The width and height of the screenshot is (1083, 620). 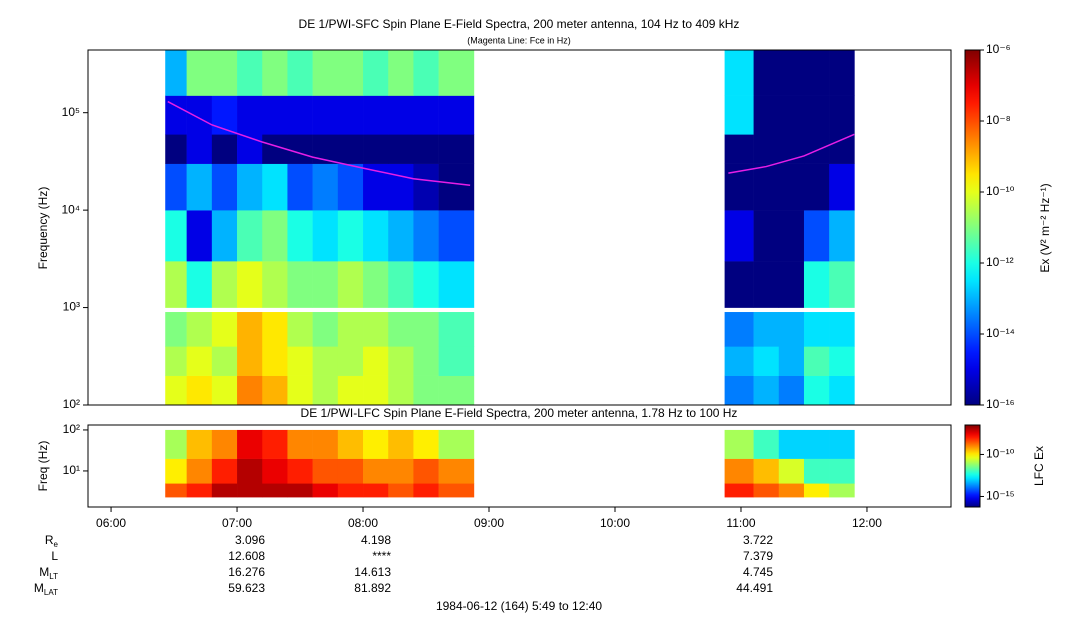 What do you see at coordinates (1000, 333) in the screenshot?
I see `colorbar-tick-label: 10⁻¹⁴` at bounding box center [1000, 333].